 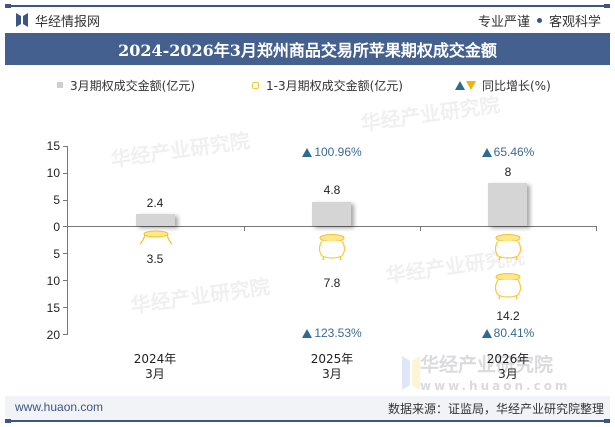 What do you see at coordinates (516, 85) in the screenshot?
I see `legend-label: 同比增长(%)` at bounding box center [516, 85].